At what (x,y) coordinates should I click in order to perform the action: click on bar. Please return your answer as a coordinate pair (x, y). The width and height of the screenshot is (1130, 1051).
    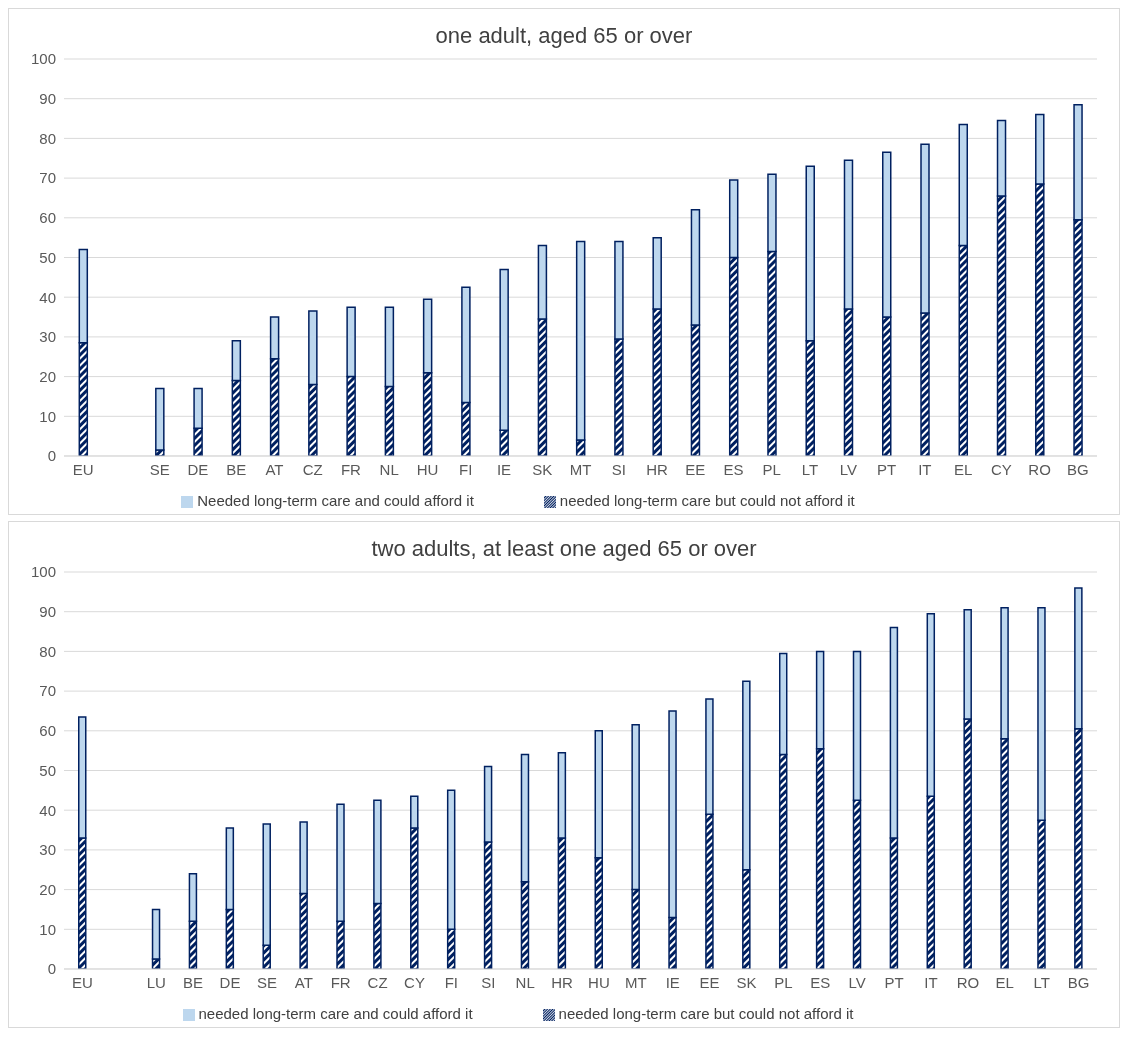
    Looking at the image, I should click on (160, 419).